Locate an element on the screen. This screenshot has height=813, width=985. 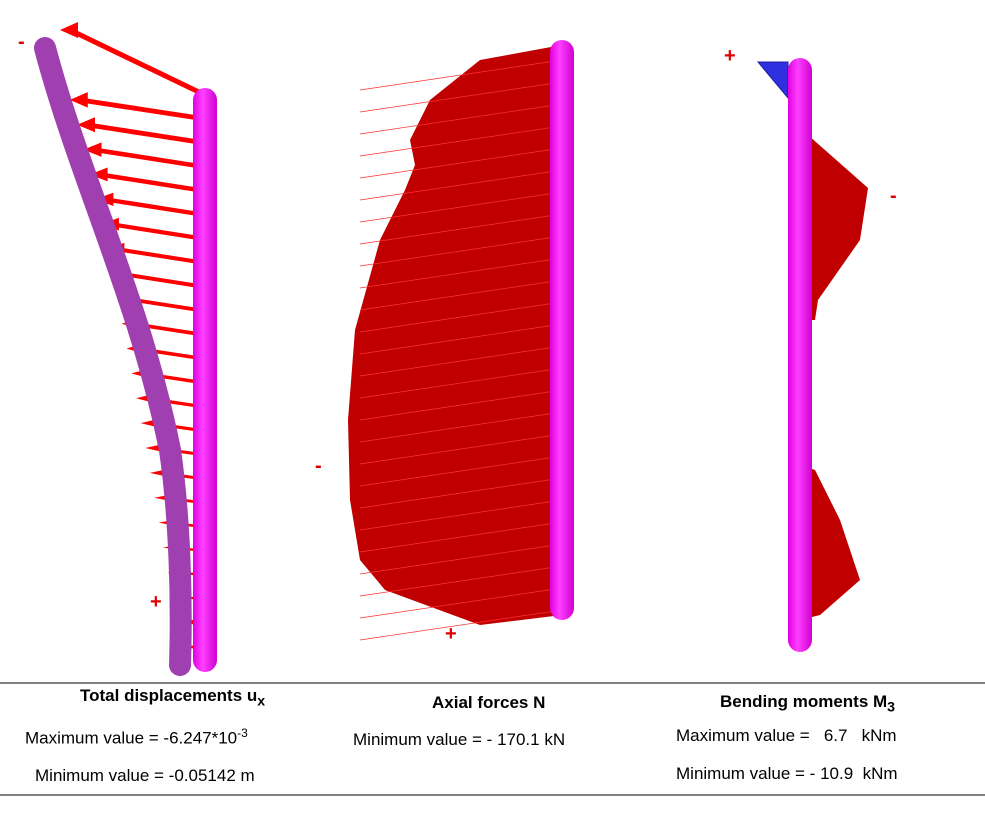
subscript: 3 is located at coordinates (891, 707).